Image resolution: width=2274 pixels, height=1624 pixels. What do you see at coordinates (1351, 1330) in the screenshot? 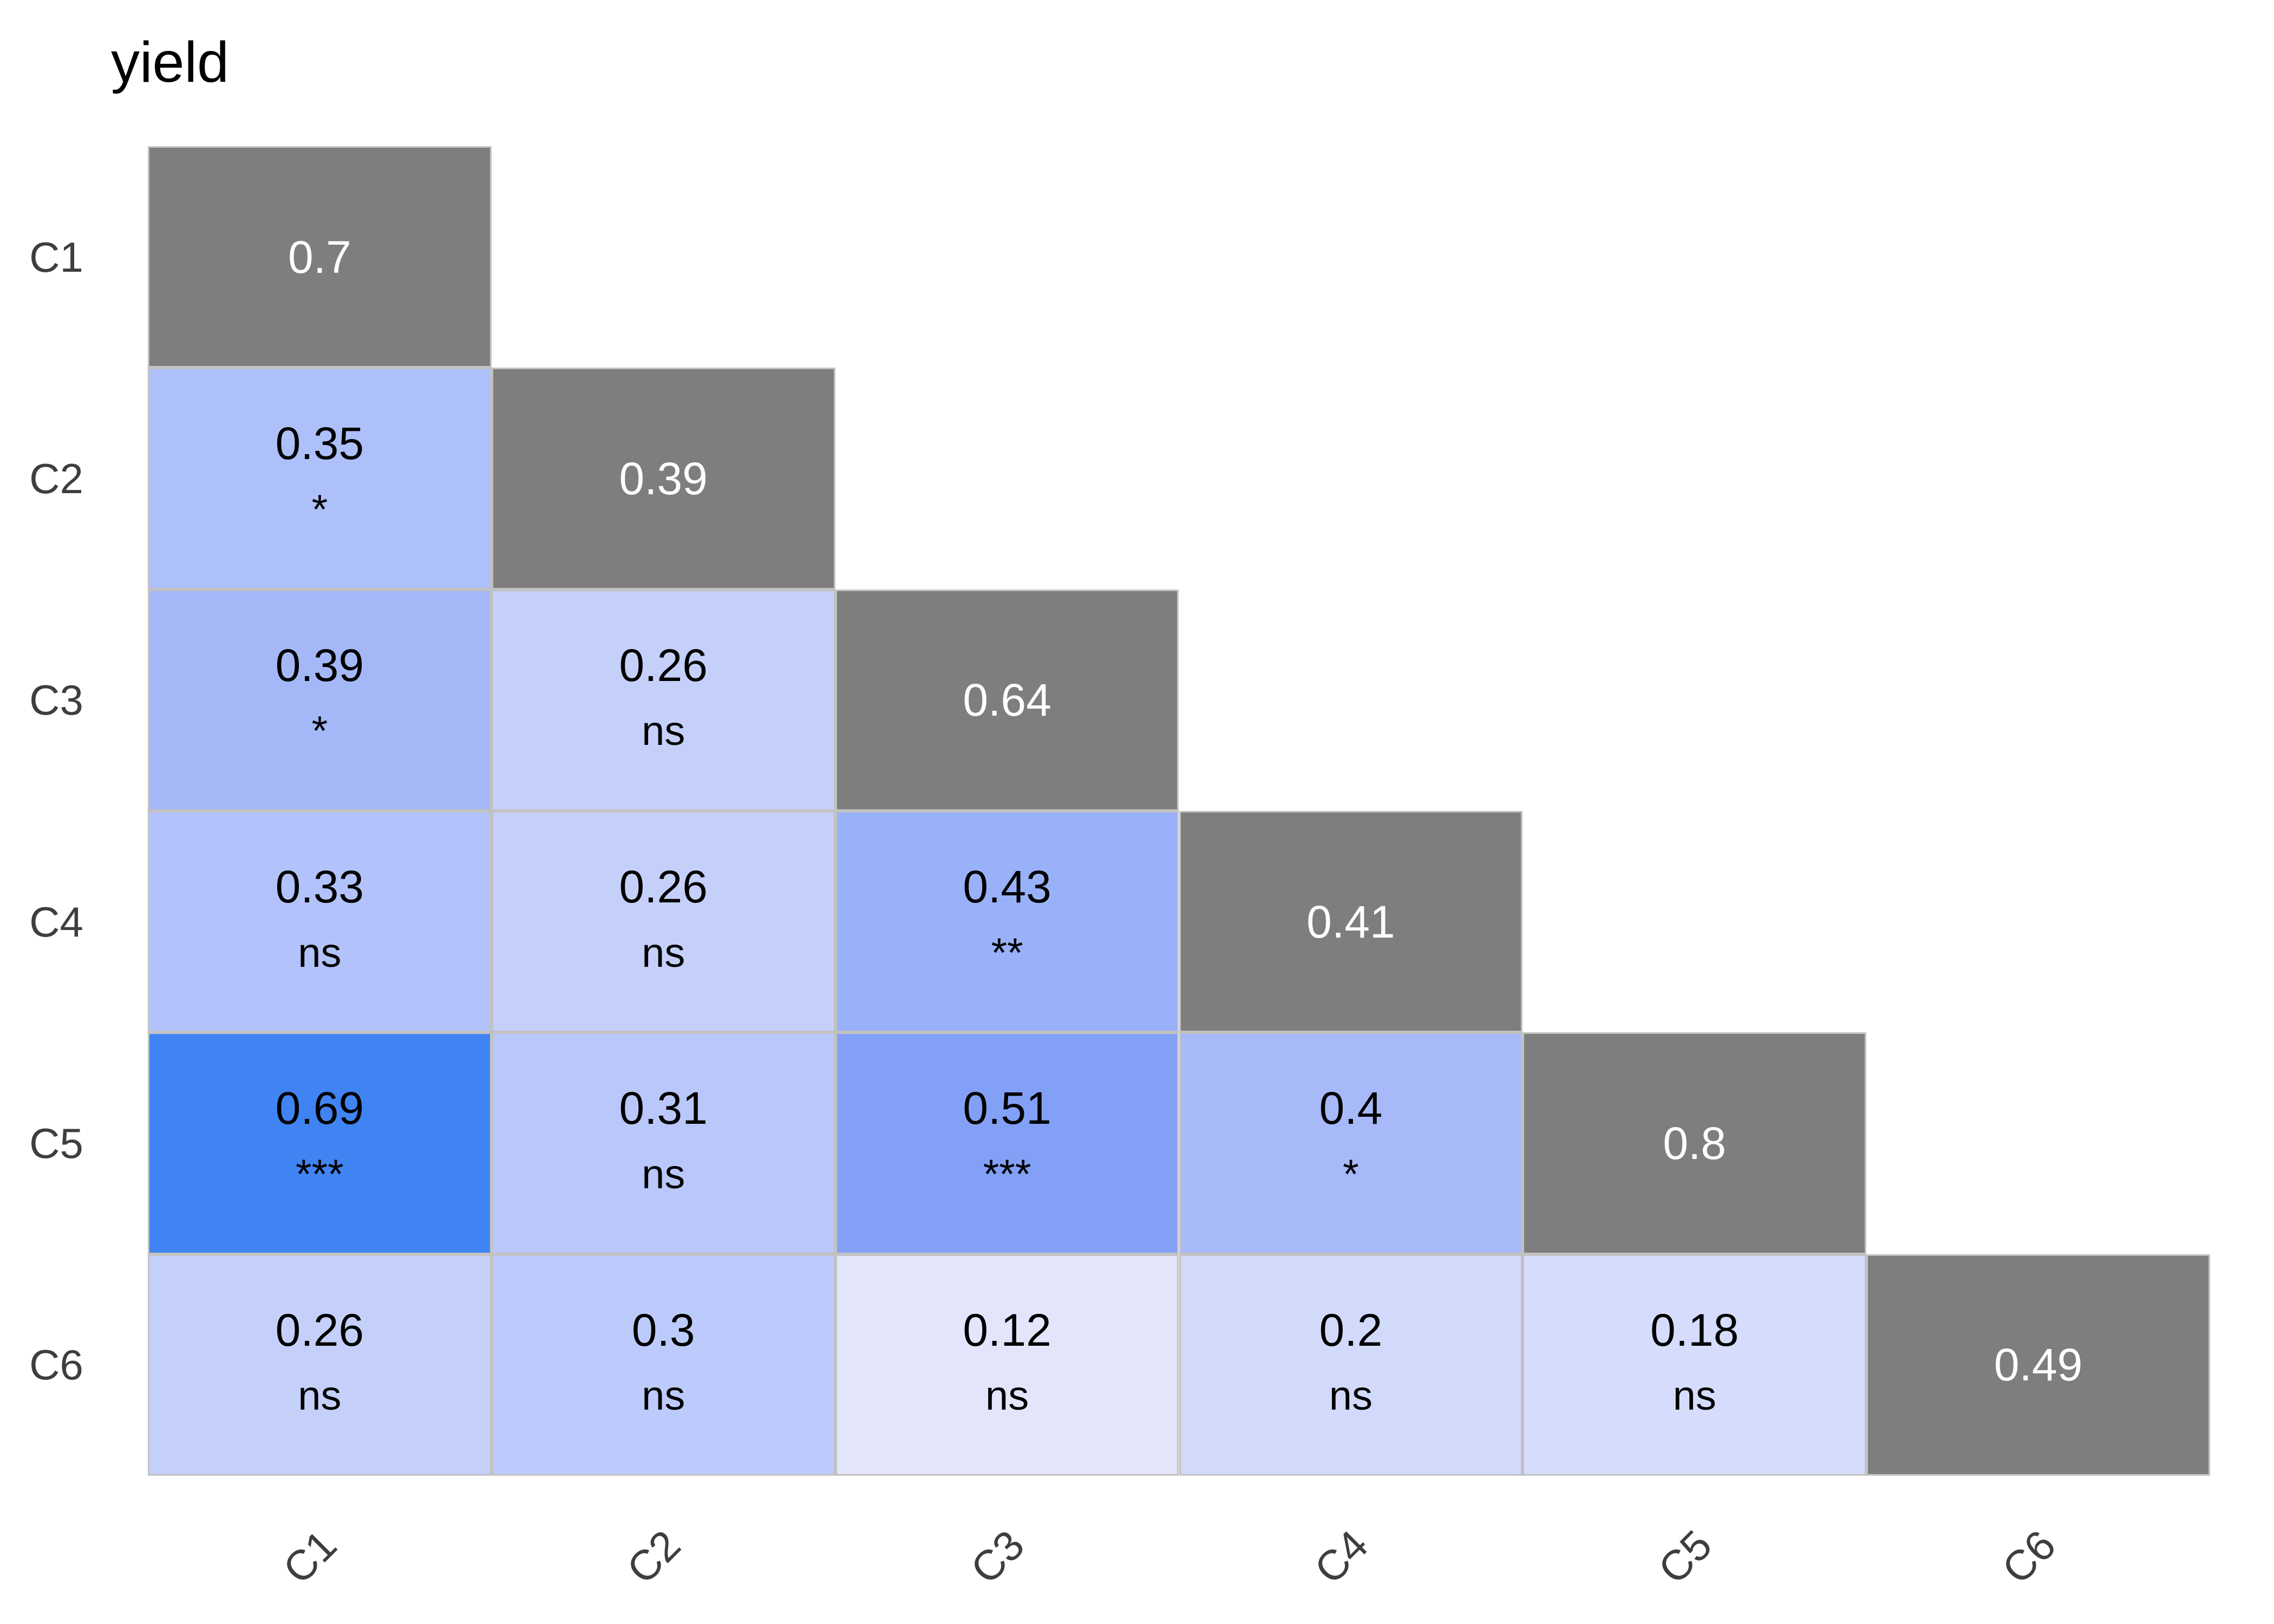
I see `cell-value: 0.2` at bounding box center [1351, 1330].